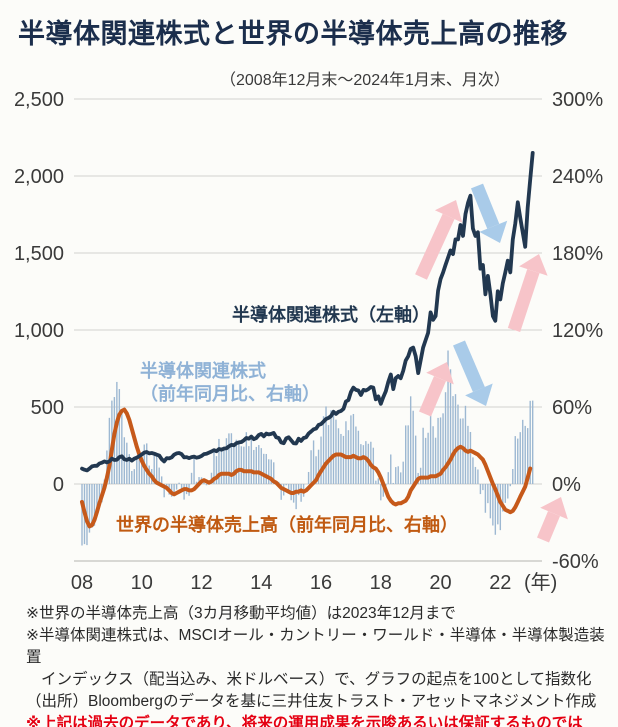 This screenshot has height=727, width=618. Describe the element at coordinates (287, 525) in the screenshot. I see `sales-yoy-series-label: 世界の半導体売上高（前年同月比、右軸）` at that location.